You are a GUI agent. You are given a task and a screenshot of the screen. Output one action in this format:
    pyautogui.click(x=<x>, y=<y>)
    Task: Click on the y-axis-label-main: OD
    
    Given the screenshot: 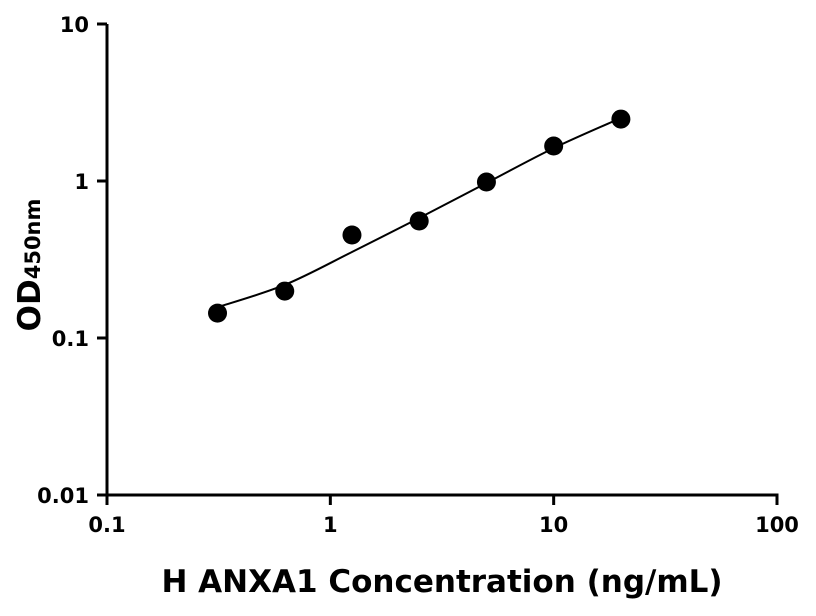 What is the action you would take?
    pyautogui.click(x=30, y=305)
    